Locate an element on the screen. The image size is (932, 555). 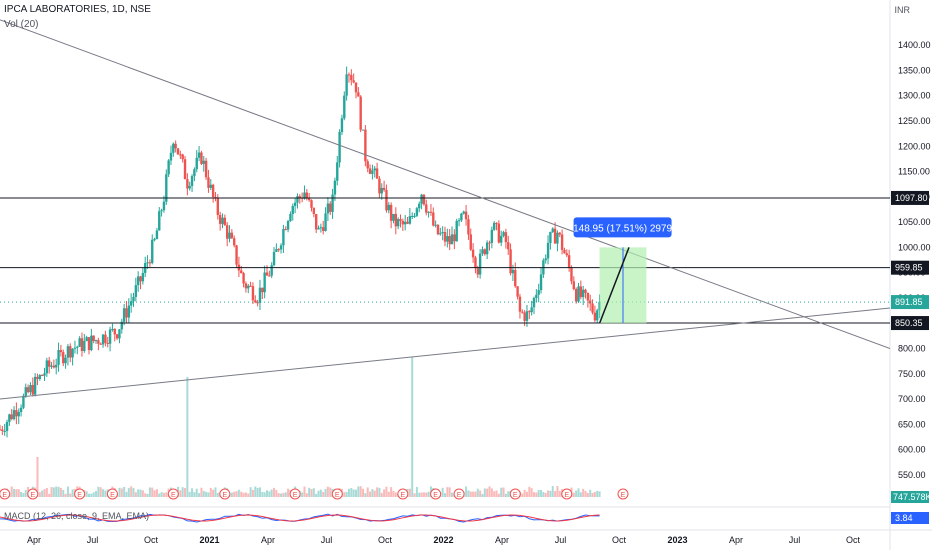
measure-label: 148.95 (17.51%) 2979 is located at coordinates (622, 228).